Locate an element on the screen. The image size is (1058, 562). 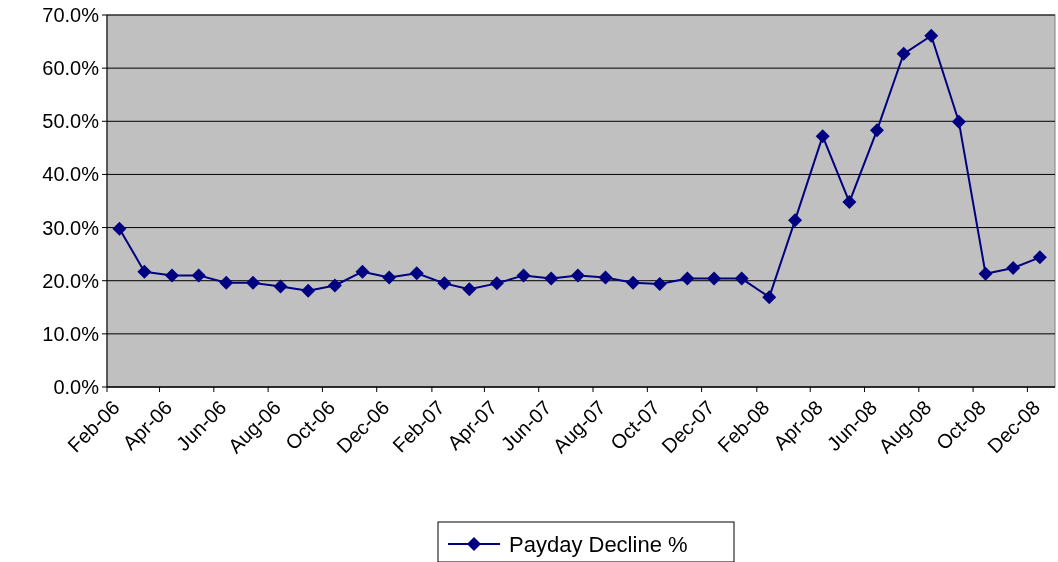
y-tick-label: 70.0% is located at coordinates (71, 15).